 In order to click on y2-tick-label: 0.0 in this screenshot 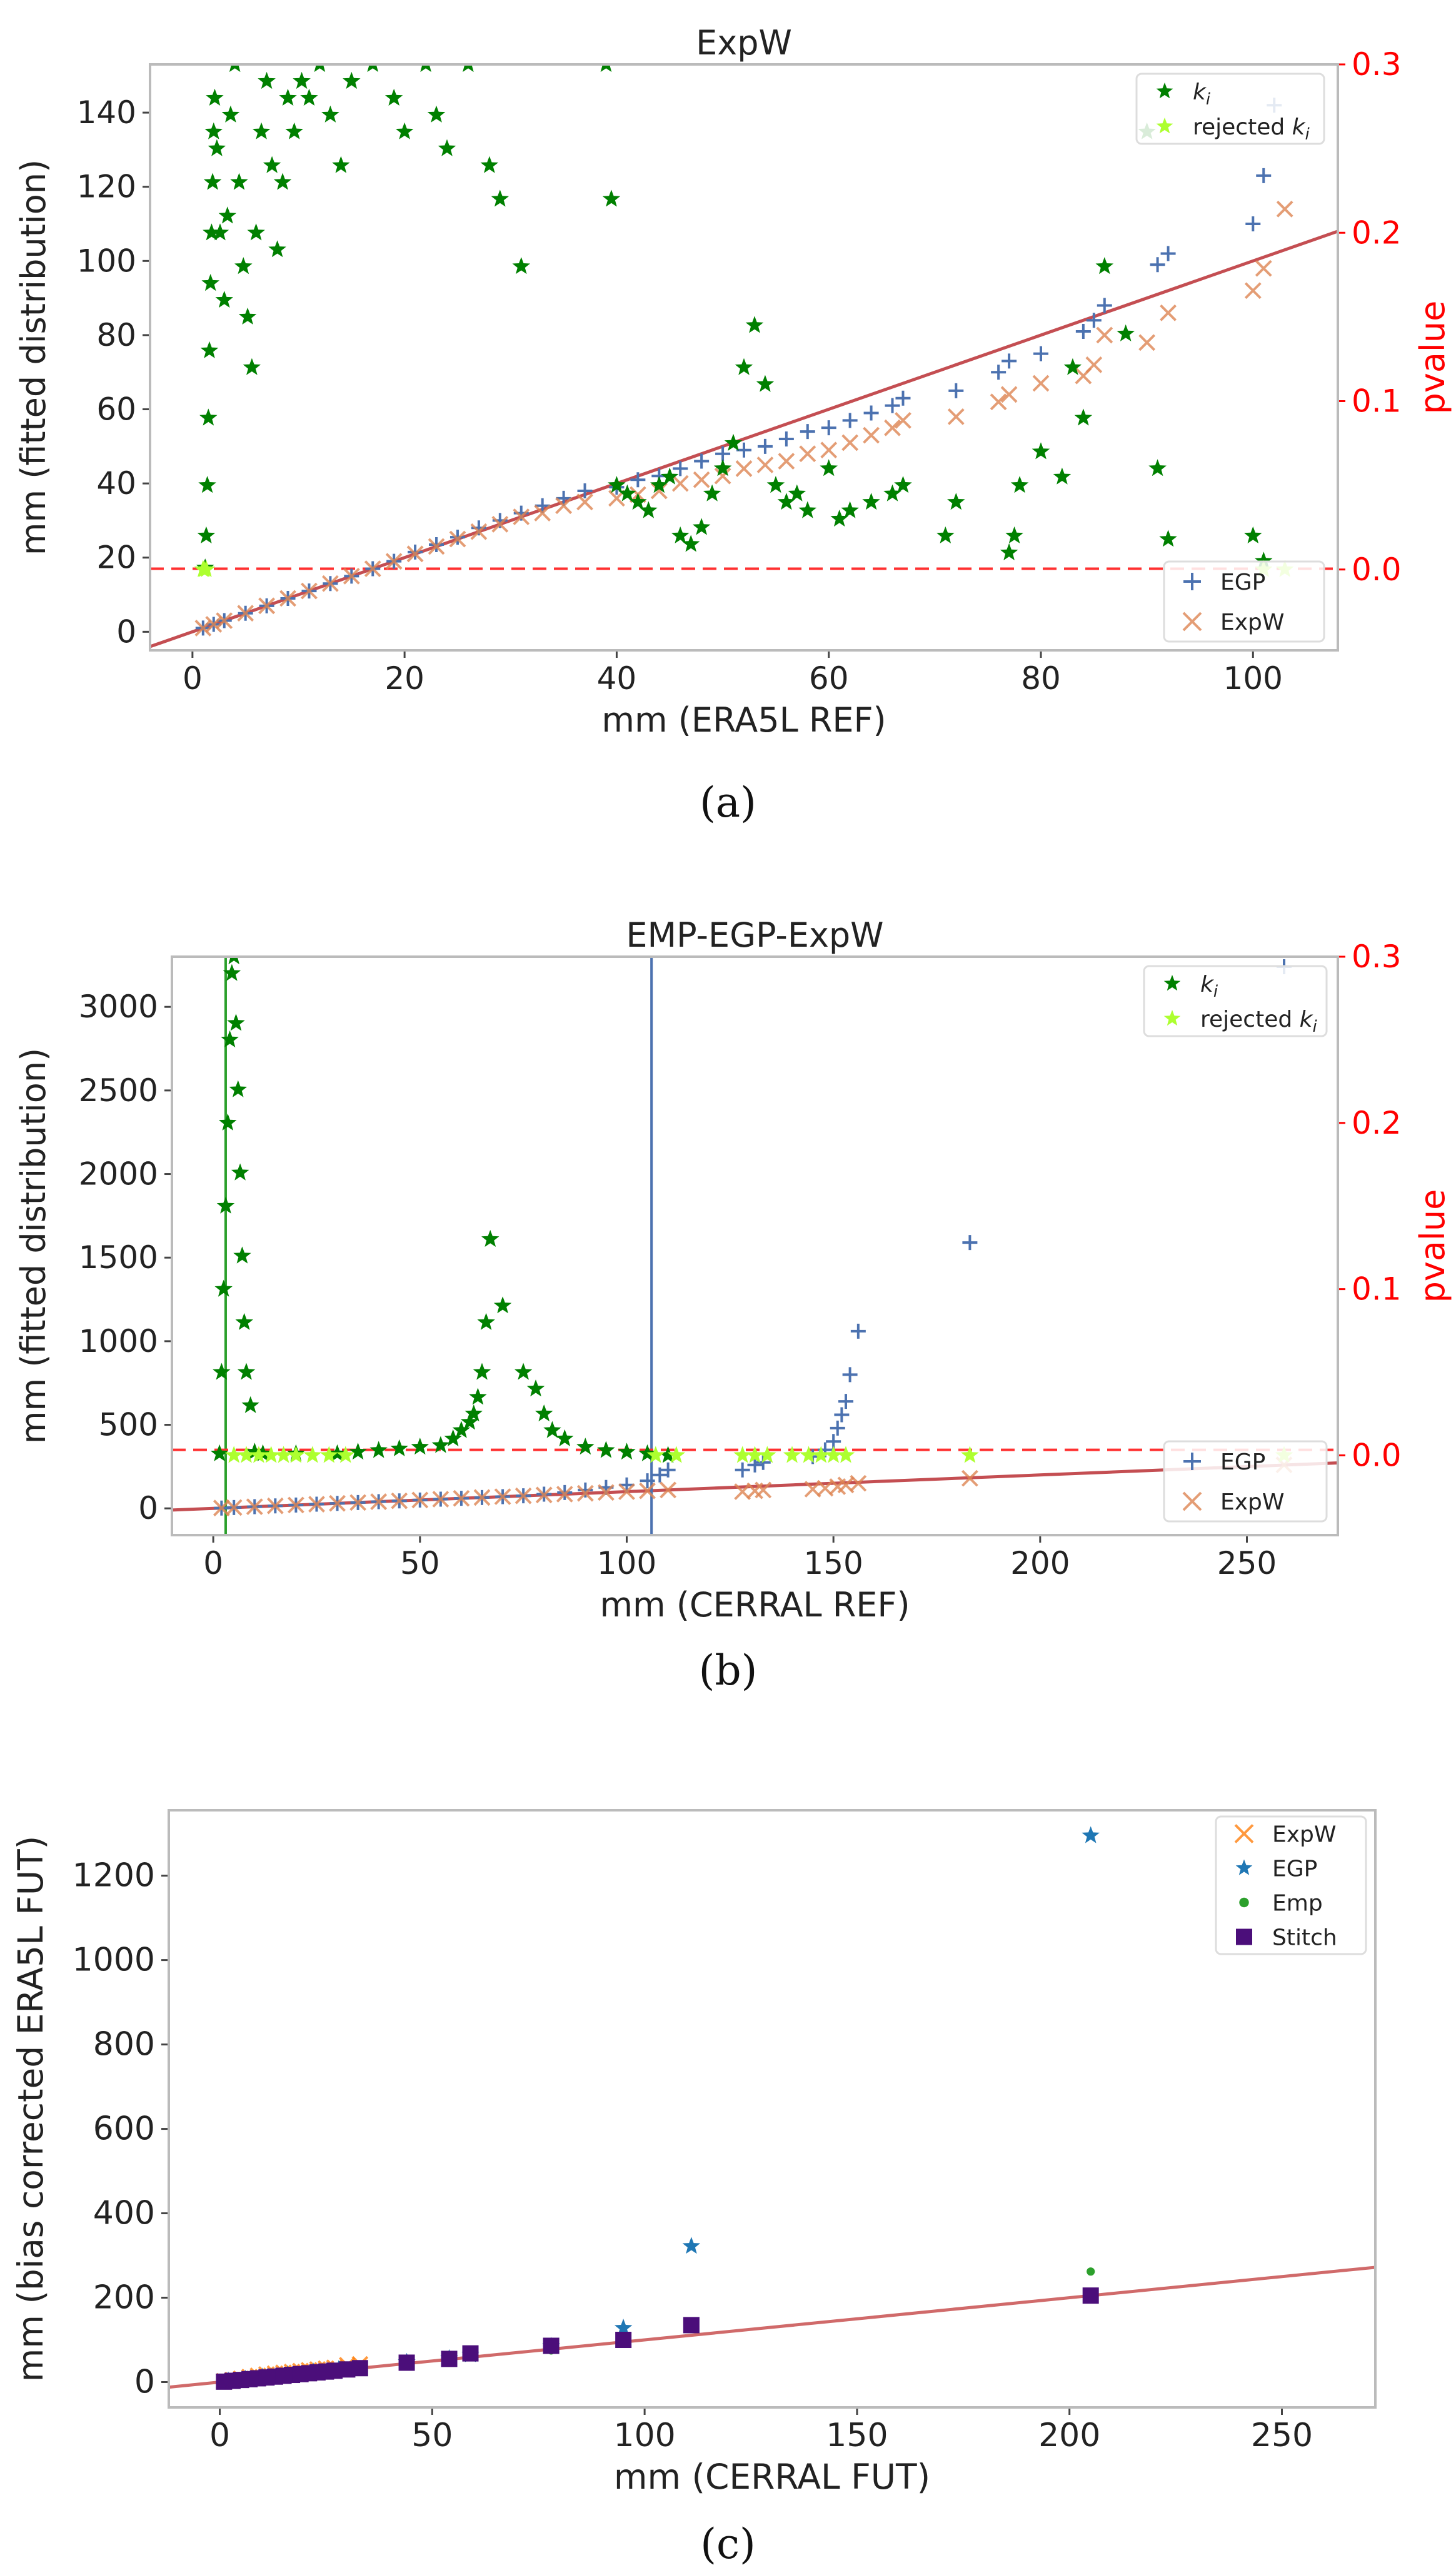, I will do `click(1377, 570)`.